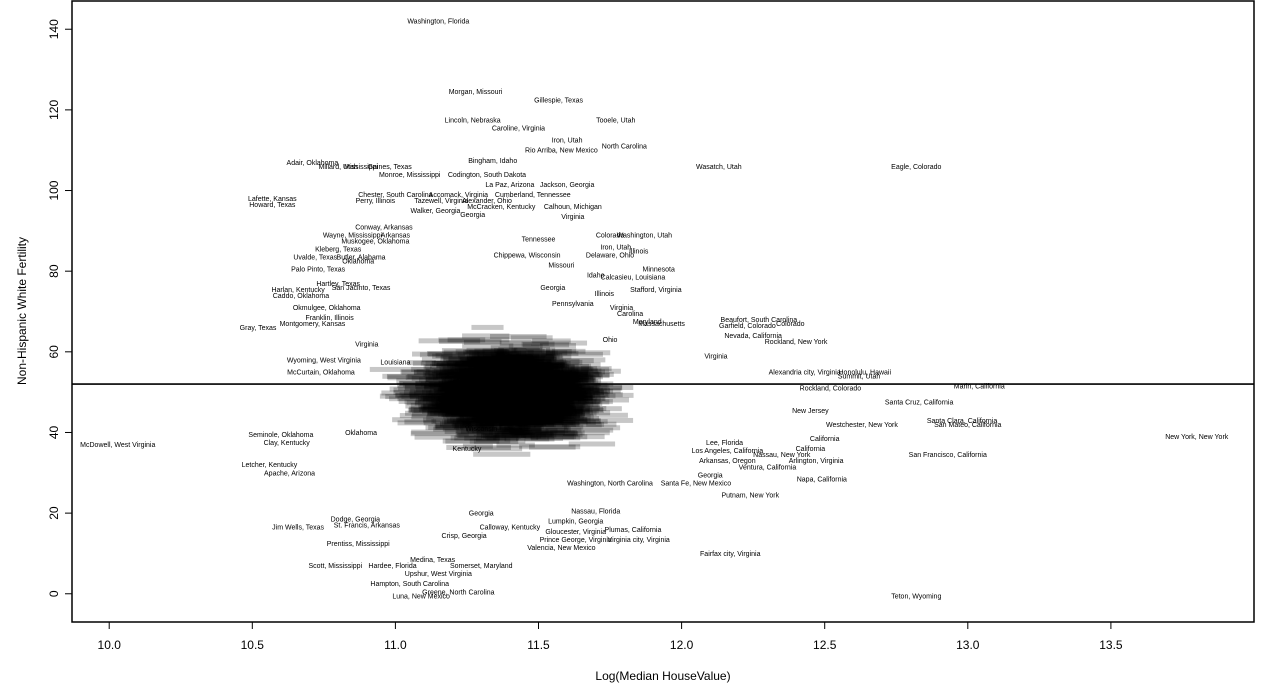  Describe the element at coordinates (467, 449) in the screenshot. I see `point-label-130: Kentucky` at that location.